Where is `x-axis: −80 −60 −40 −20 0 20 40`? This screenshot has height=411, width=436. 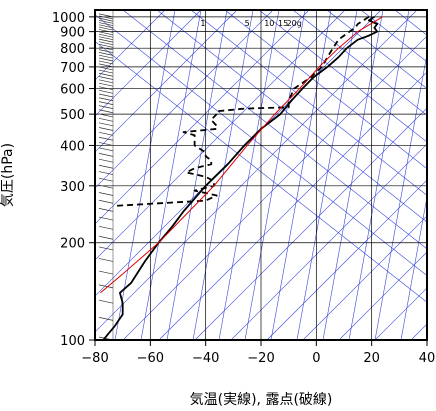
x-axis: −80 −60 −40 −20 0 20 40 is located at coordinates (258, 353).